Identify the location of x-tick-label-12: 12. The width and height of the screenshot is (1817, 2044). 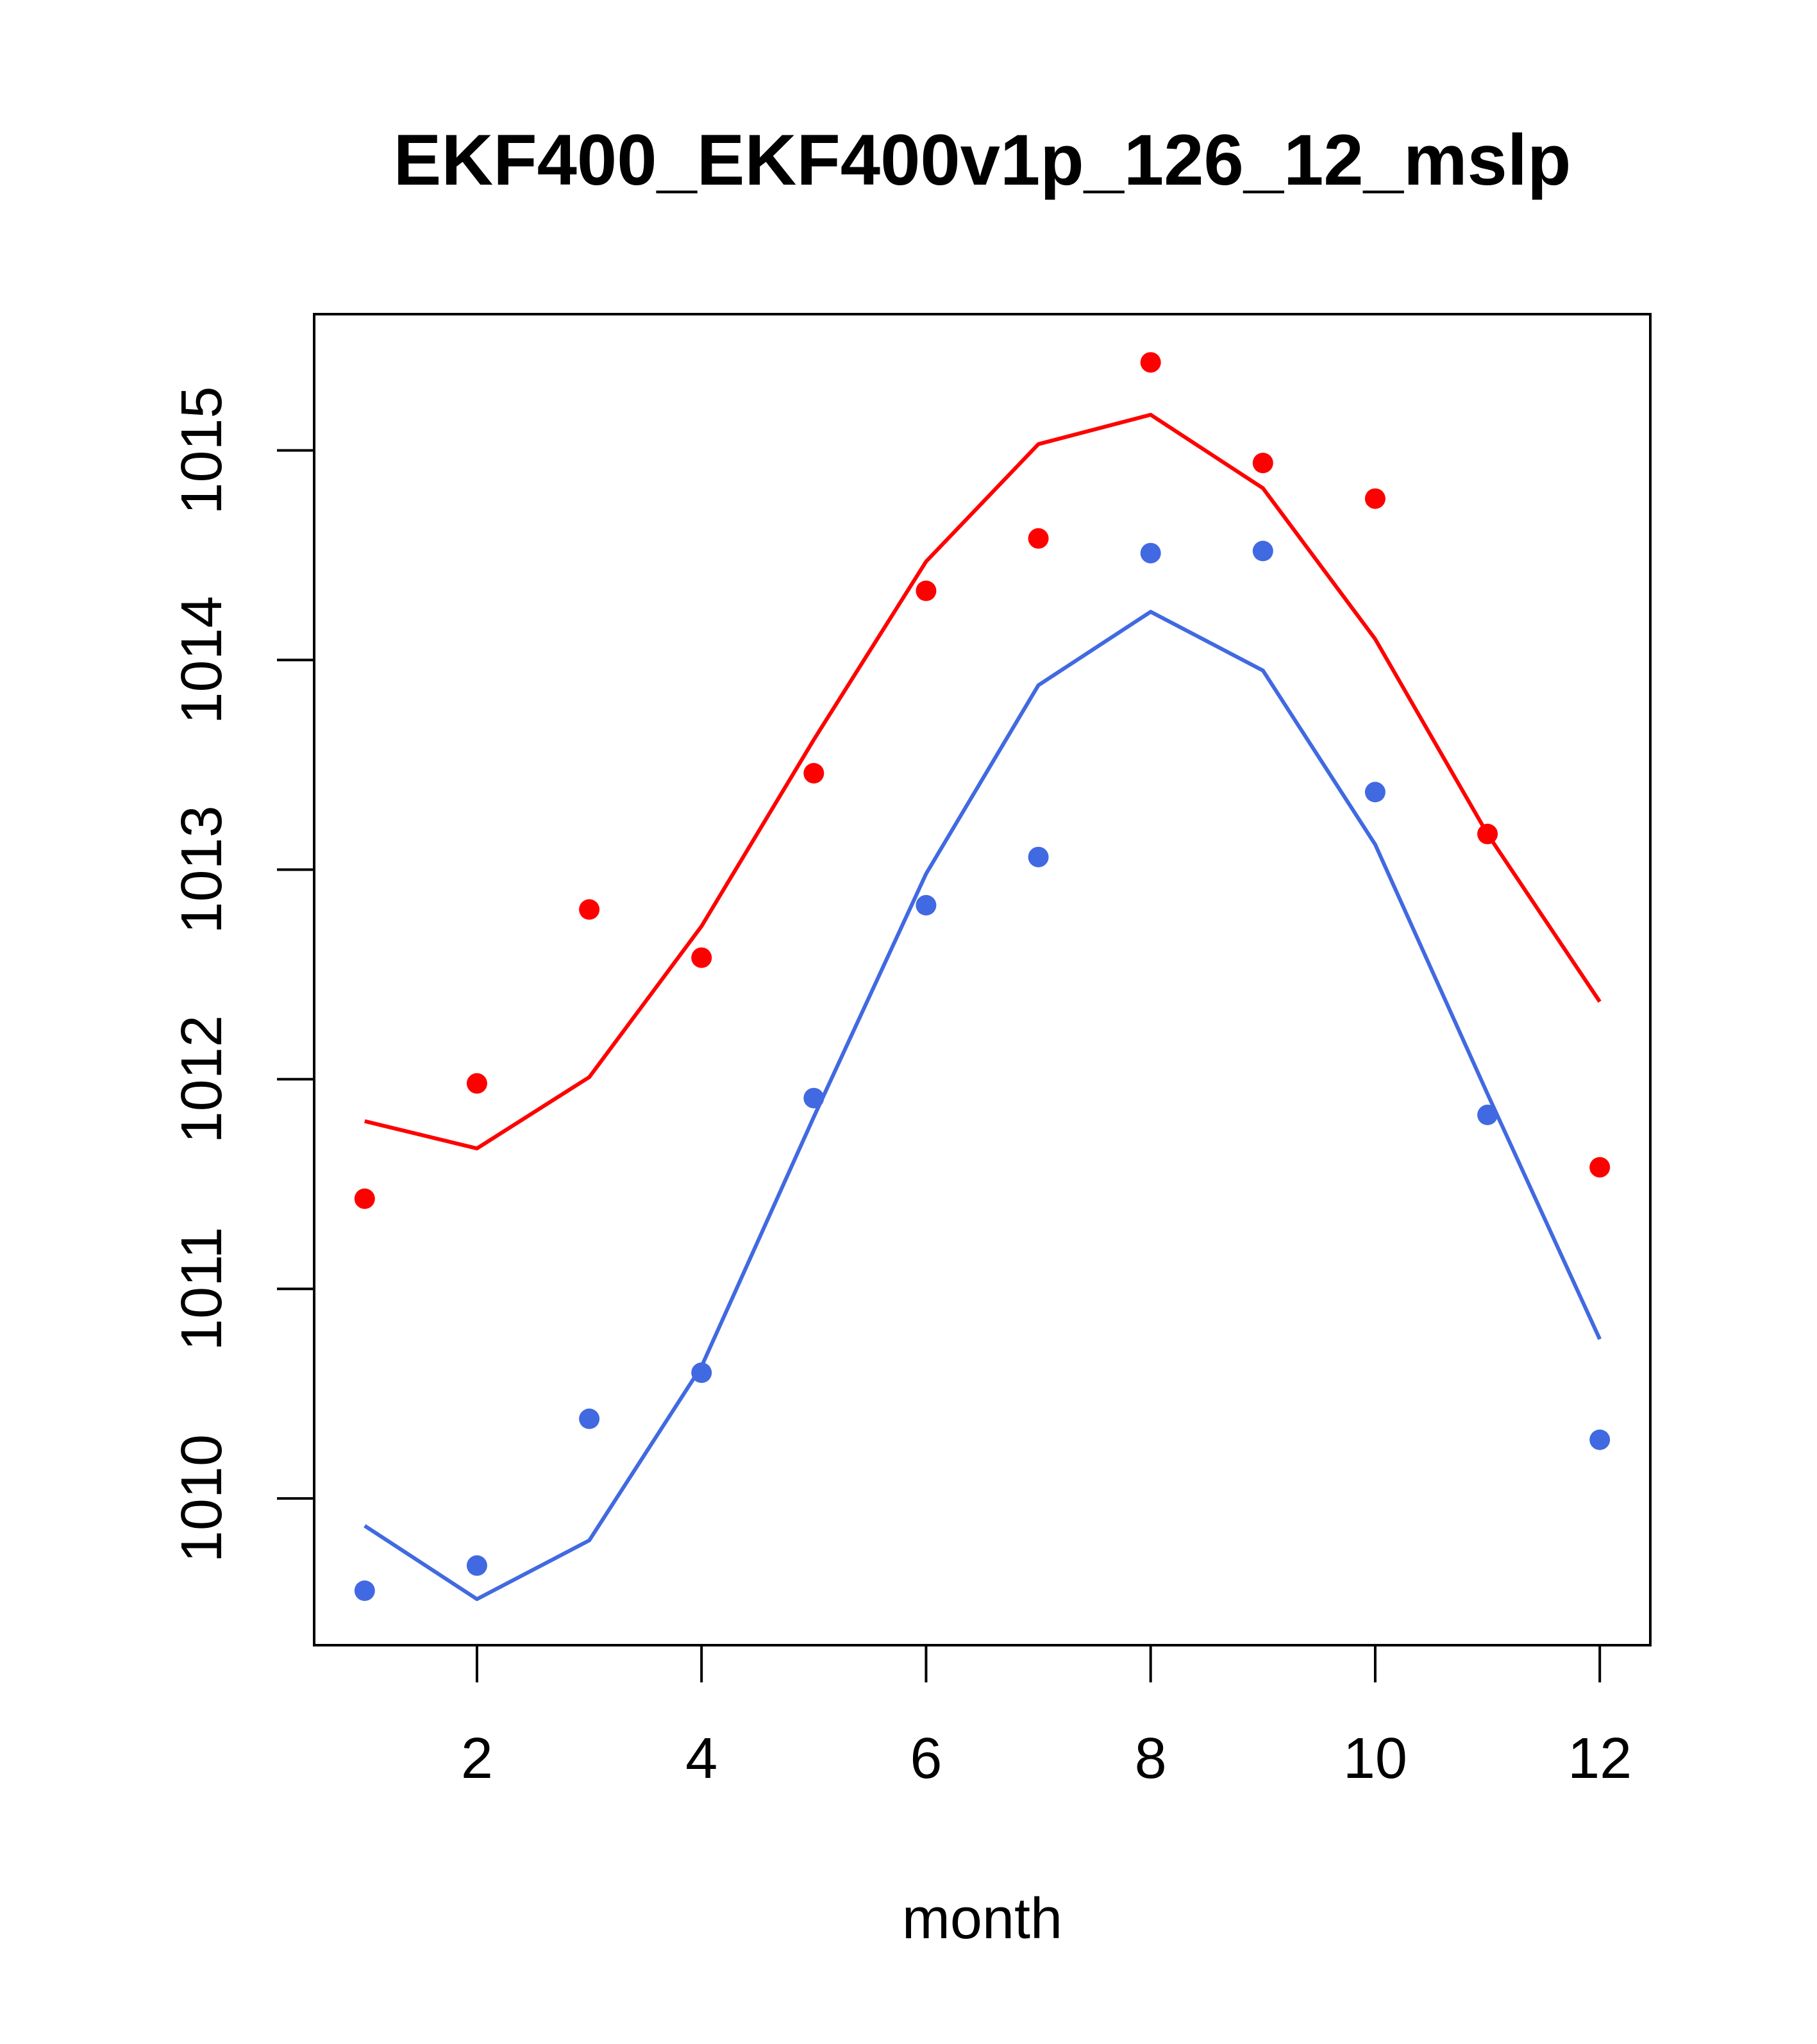
(1600, 1759).